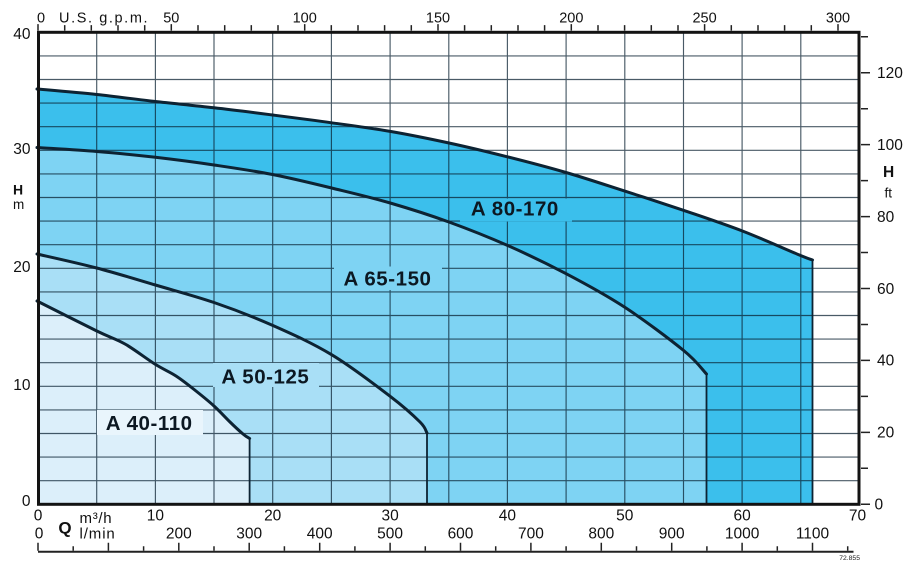 Image resolution: width=913 pixels, height=566 pixels. I want to click on svg-text: 600, so click(461, 534).